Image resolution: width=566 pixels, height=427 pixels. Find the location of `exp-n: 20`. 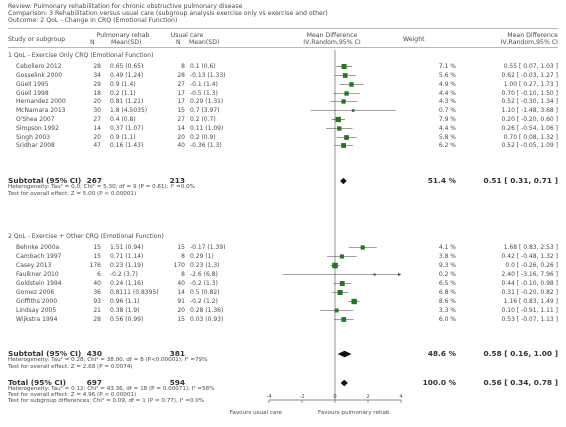

exp-n: 20 is located at coordinates (97, 101).